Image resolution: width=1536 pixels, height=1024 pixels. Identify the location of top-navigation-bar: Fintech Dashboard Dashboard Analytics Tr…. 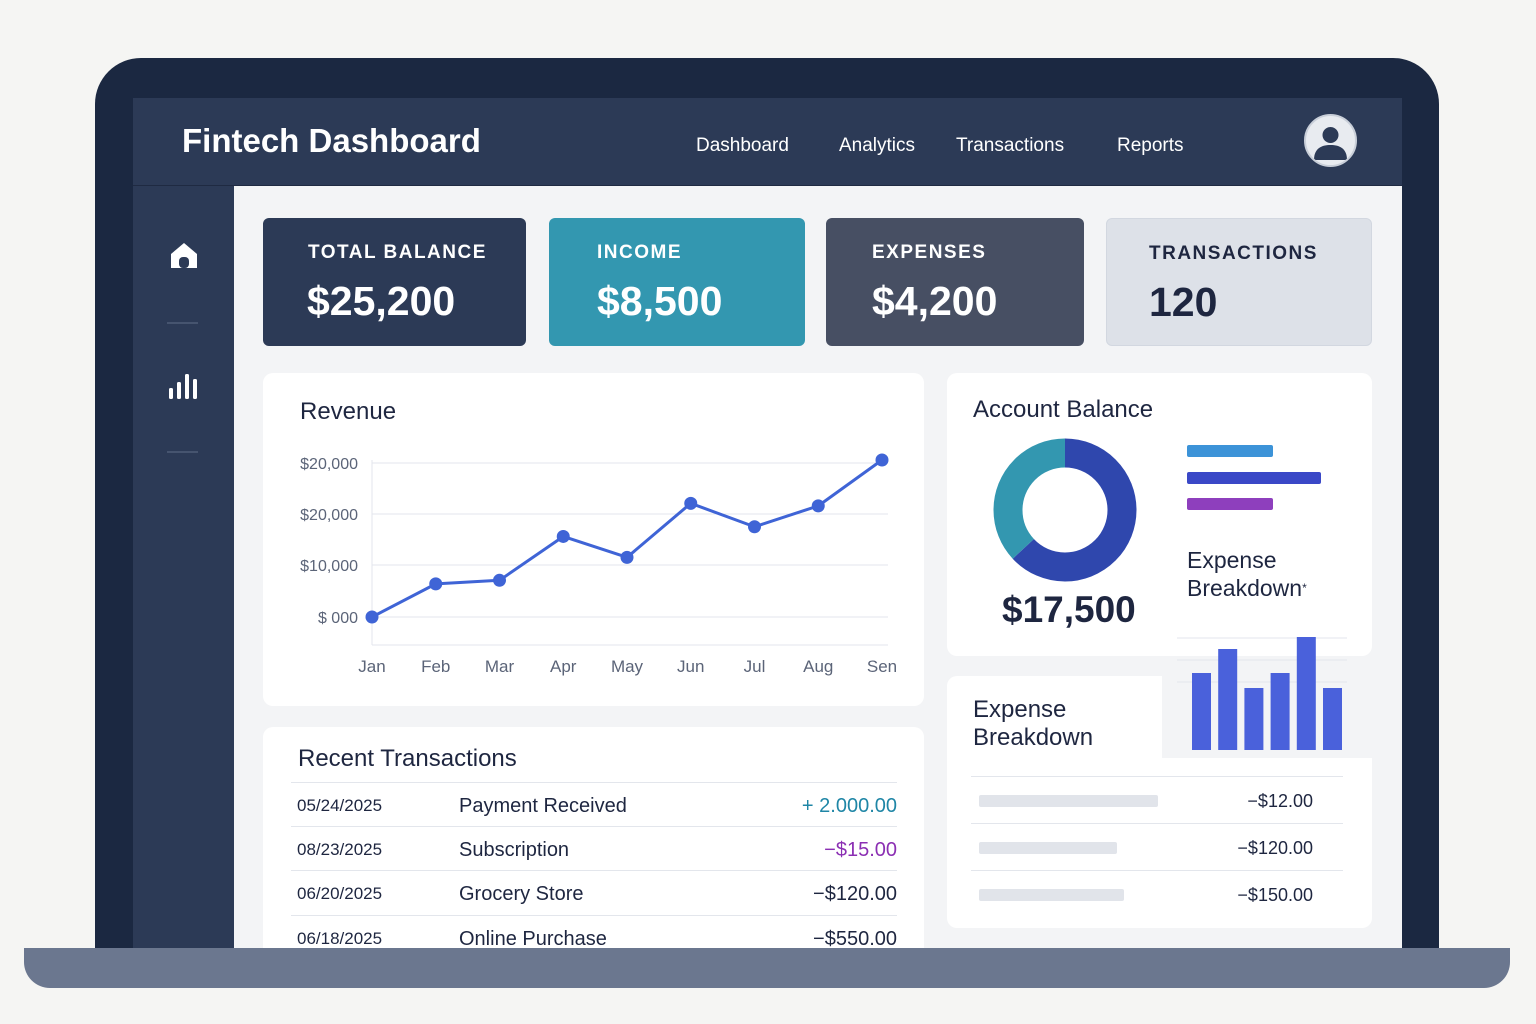
(767, 142).